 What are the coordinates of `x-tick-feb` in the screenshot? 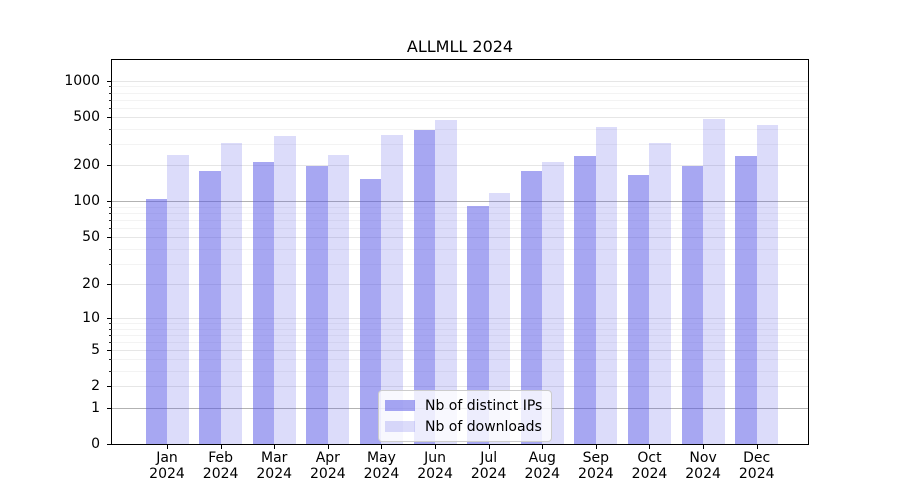 It's located at (221, 447).